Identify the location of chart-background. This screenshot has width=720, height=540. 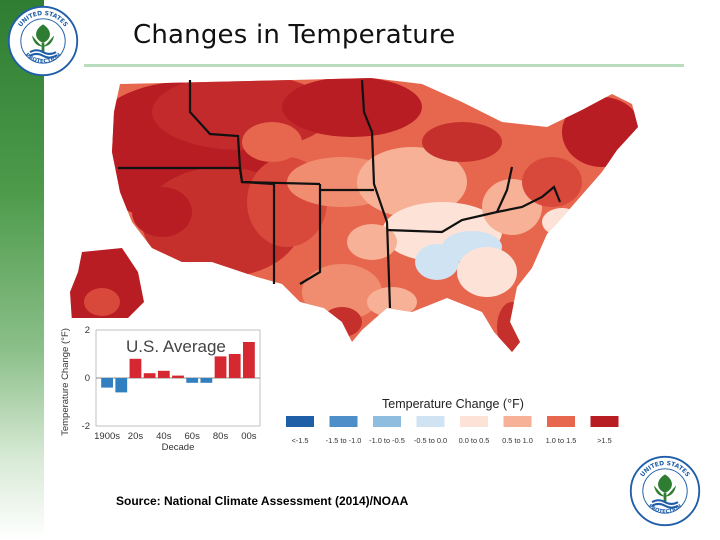
(162, 386).